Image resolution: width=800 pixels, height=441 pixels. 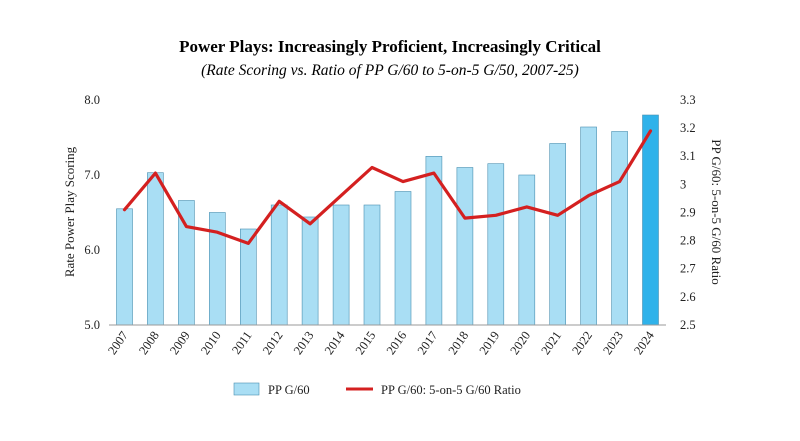 What do you see at coordinates (242, 343) in the screenshot?
I see `x-tick-label: 2011` at bounding box center [242, 343].